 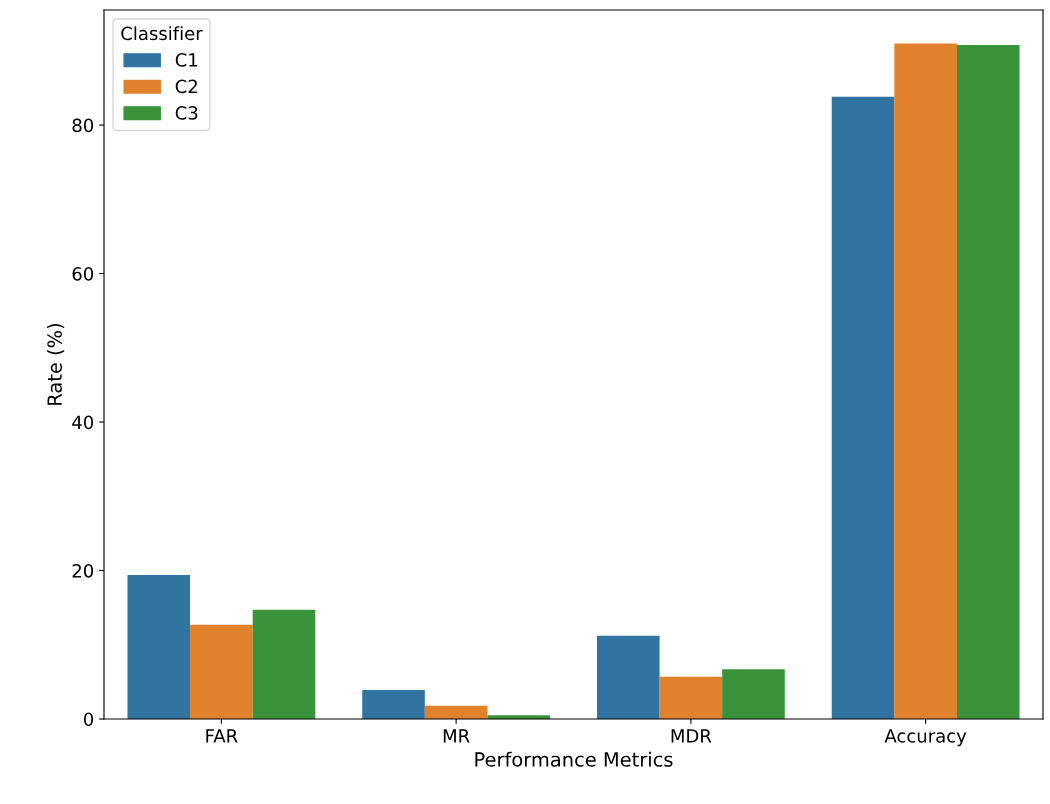 I want to click on y-tick-label: 0, so click(x=88, y=719).